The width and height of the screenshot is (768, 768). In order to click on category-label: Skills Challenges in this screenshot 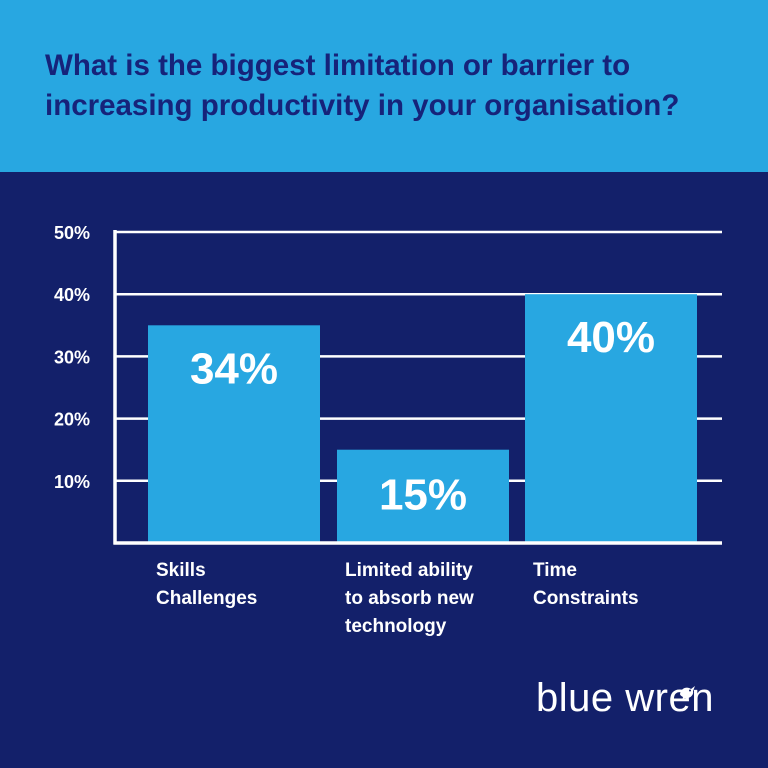, I will do `click(206, 585)`.